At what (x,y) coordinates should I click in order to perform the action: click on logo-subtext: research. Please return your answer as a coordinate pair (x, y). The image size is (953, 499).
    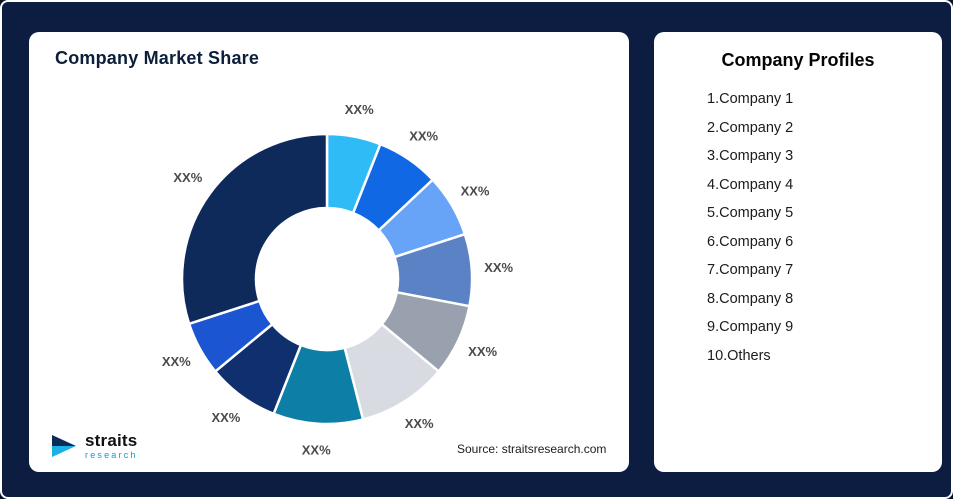
    Looking at the image, I should click on (111, 455).